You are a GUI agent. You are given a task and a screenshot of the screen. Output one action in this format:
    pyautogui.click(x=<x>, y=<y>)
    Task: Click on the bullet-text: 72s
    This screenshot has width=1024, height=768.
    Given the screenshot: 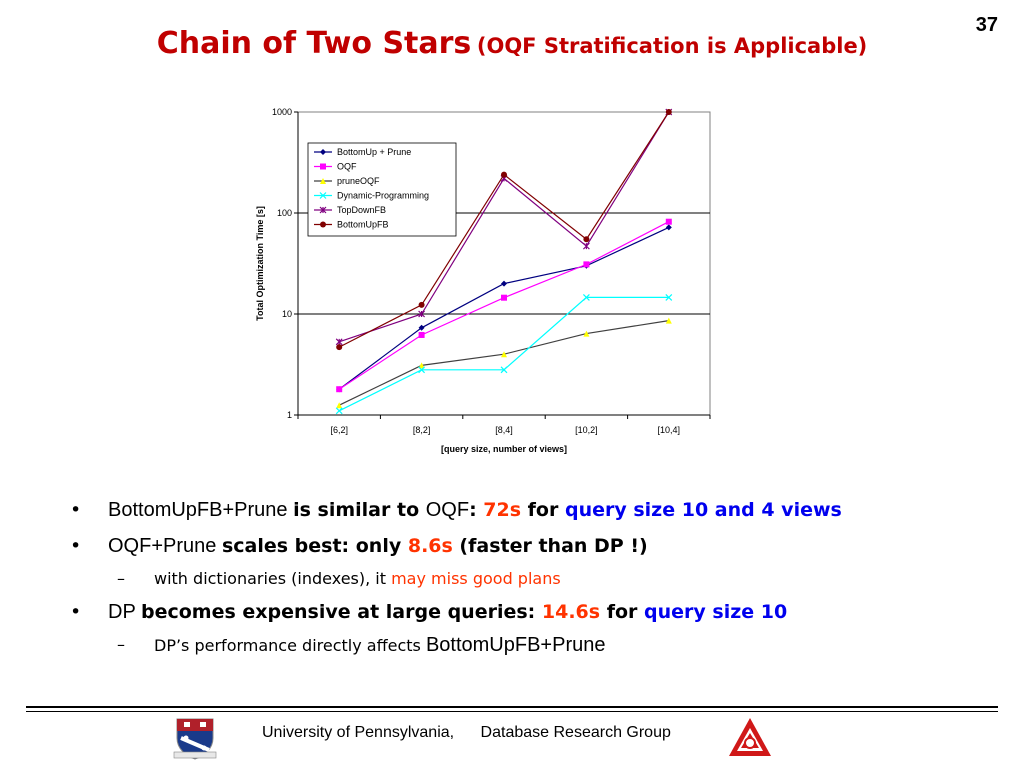 What is the action you would take?
    pyautogui.click(x=502, y=510)
    